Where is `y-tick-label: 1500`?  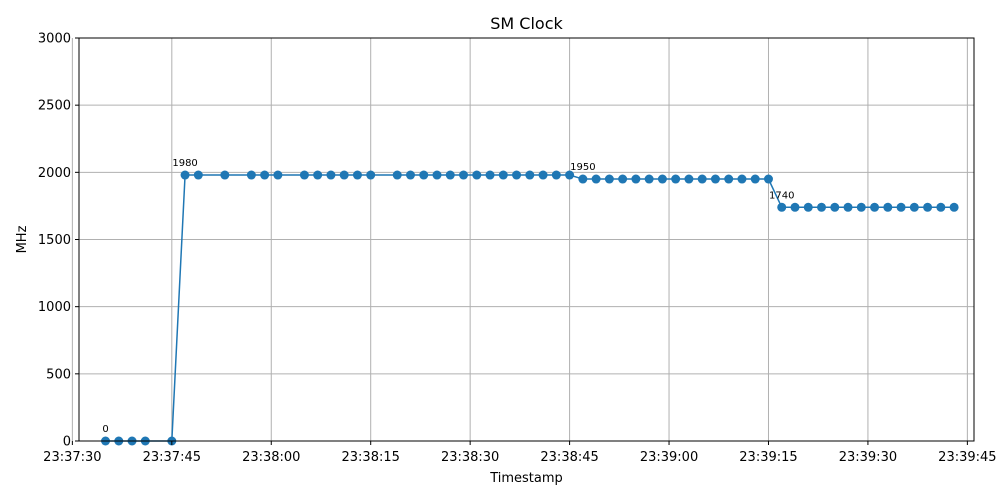
y-tick-label: 1500 is located at coordinates (54, 240).